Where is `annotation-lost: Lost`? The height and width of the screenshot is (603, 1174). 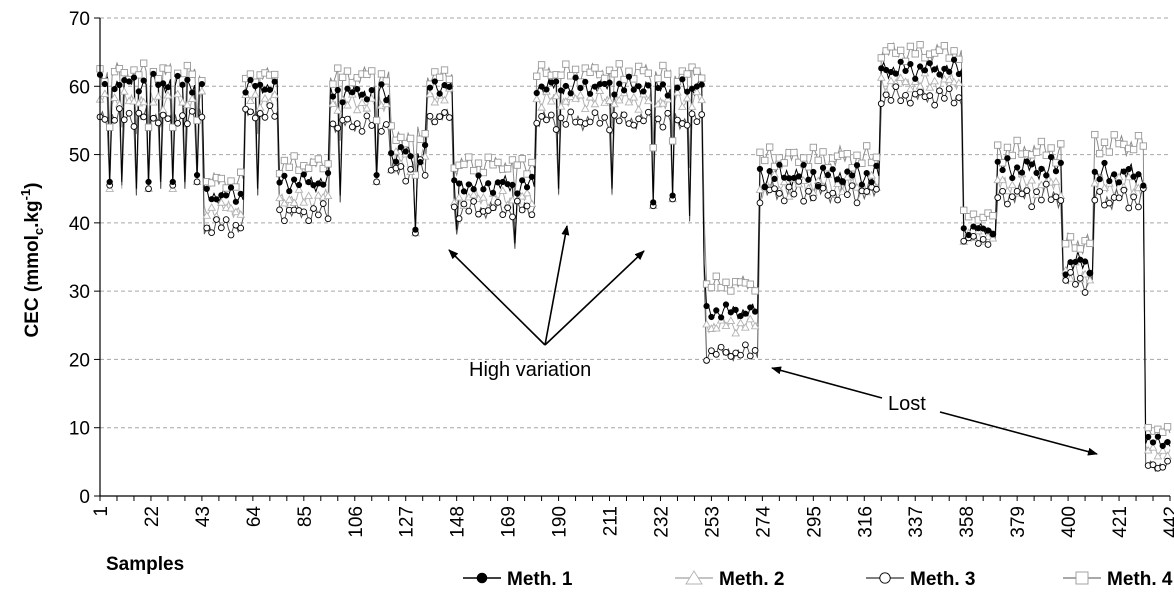 annotation-lost: Lost is located at coordinates (907, 404).